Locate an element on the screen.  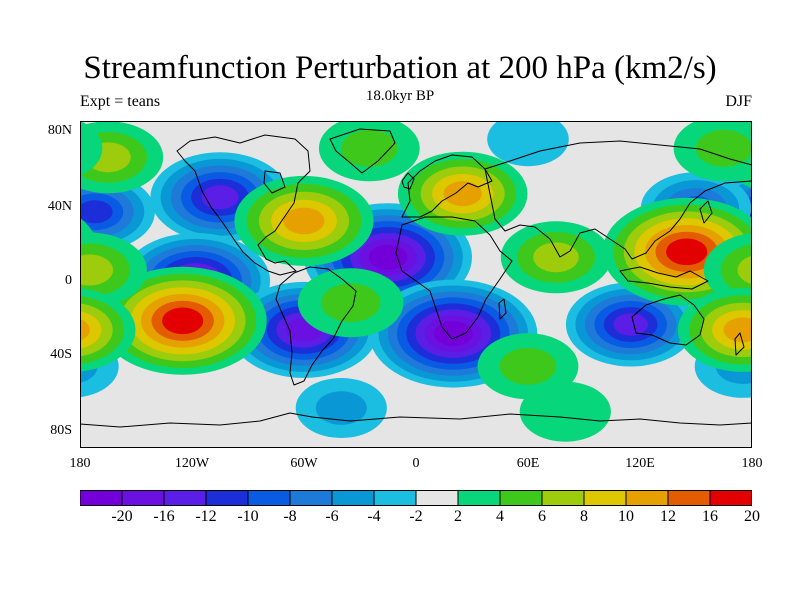
colorbar-label: -4 is located at coordinates (374, 516).